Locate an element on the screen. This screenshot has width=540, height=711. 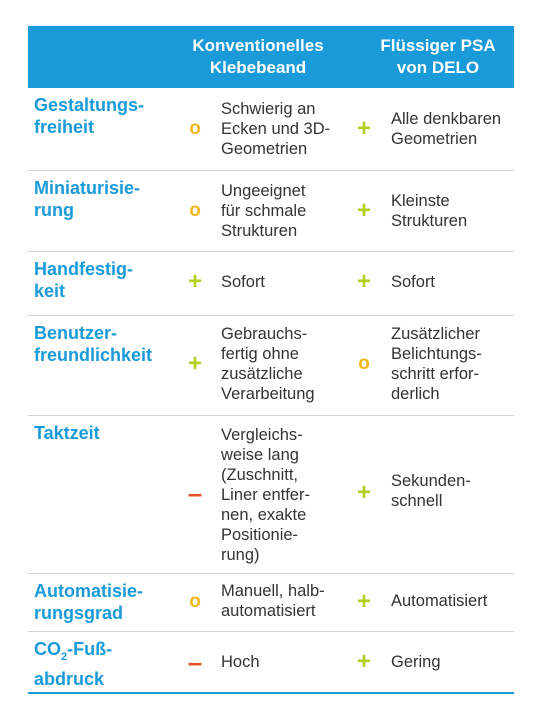
psa-value: Sekunden- schnell is located at coordinates (431, 491).